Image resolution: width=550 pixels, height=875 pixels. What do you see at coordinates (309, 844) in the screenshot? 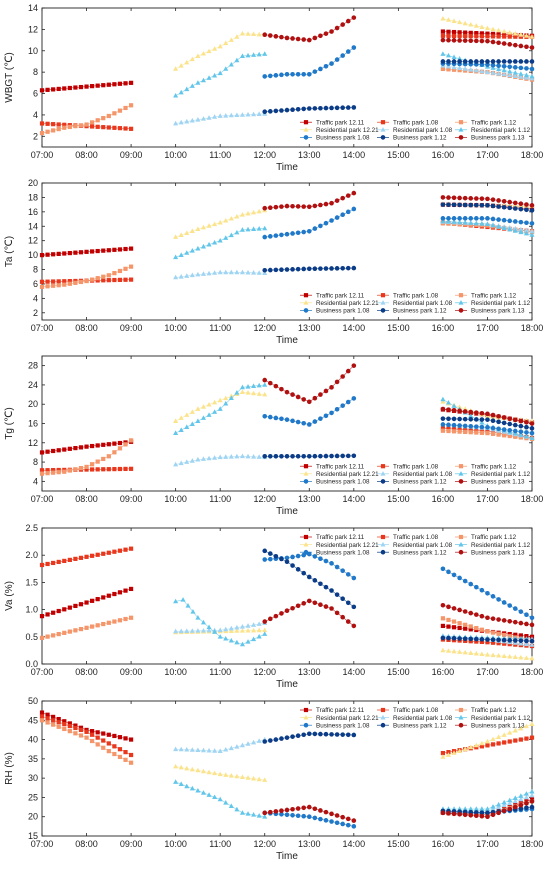
I see `x-tick-label: 13:00` at bounding box center [309, 844].